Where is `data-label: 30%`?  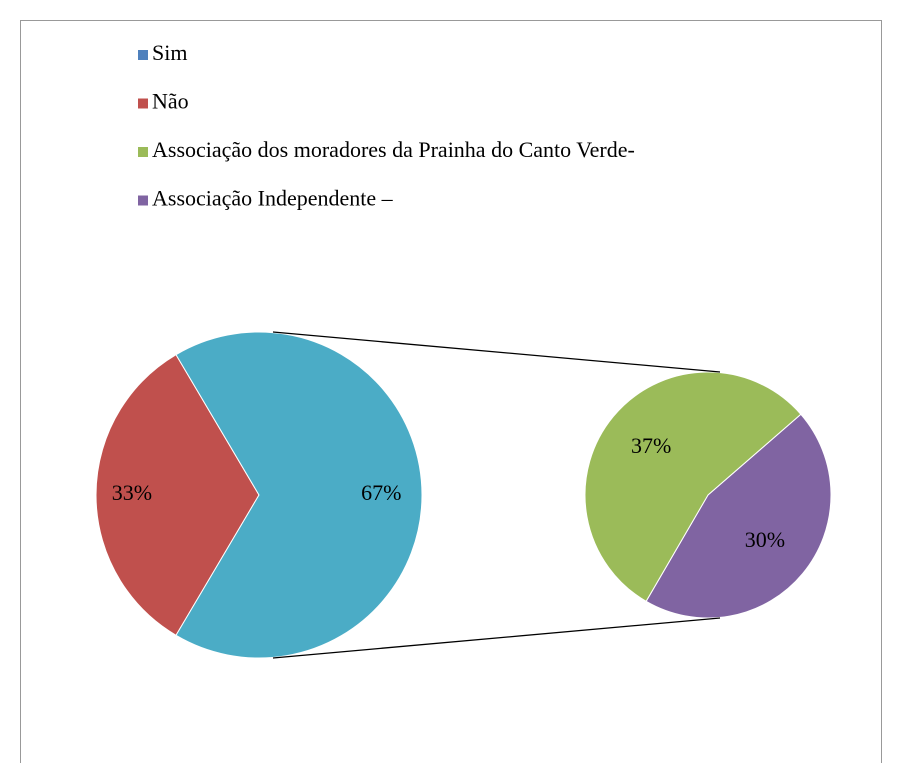
data-label: 30% is located at coordinates (765, 539).